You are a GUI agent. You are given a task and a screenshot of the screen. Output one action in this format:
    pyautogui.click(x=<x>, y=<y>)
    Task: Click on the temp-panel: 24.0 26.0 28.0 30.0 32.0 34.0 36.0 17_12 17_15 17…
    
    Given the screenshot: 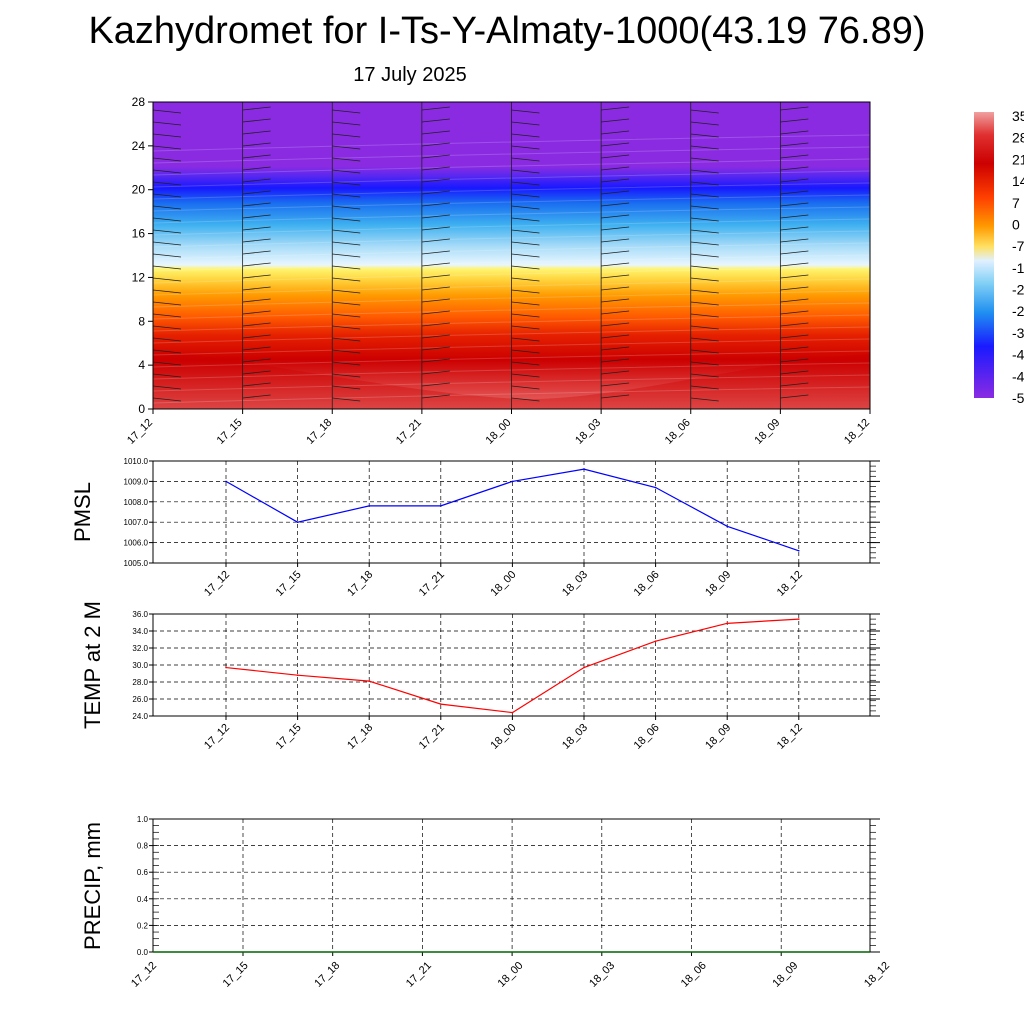 What is the action you would take?
    pyautogui.click(x=480, y=676)
    